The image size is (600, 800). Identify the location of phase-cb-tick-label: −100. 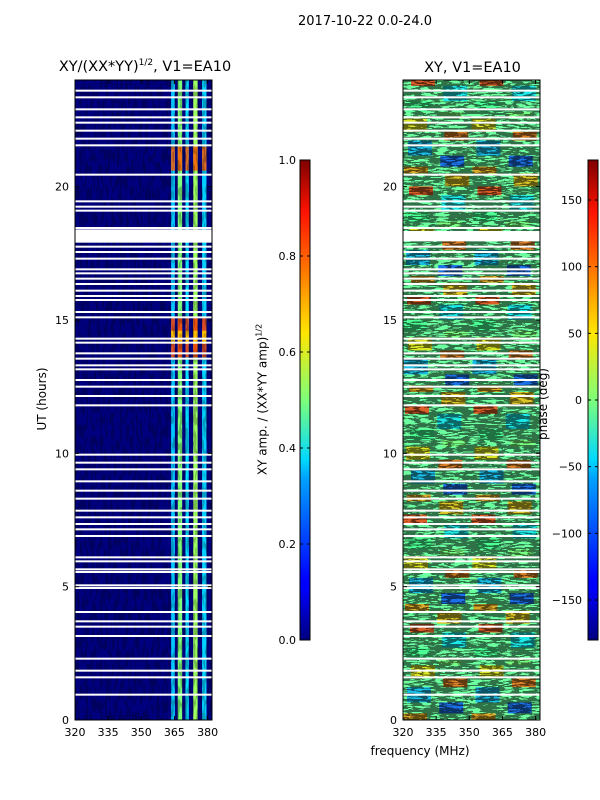
(567, 533).